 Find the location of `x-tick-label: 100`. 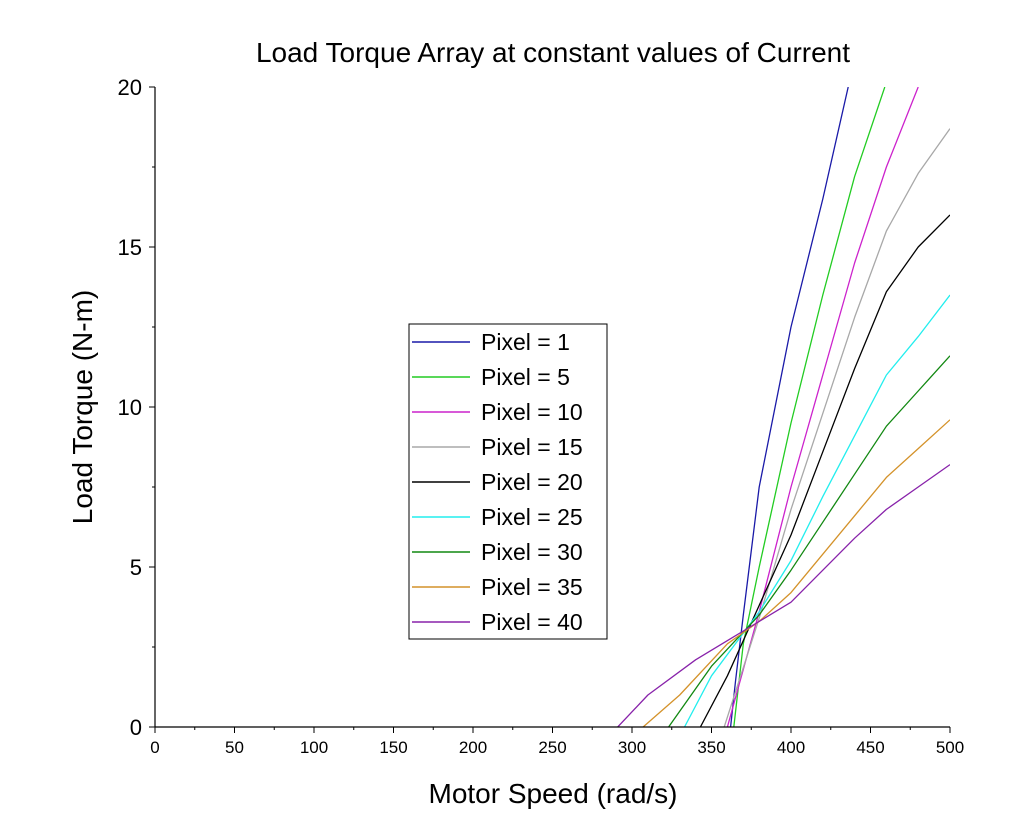

x-tick-label: 100 is located at coordinates (314, 747).